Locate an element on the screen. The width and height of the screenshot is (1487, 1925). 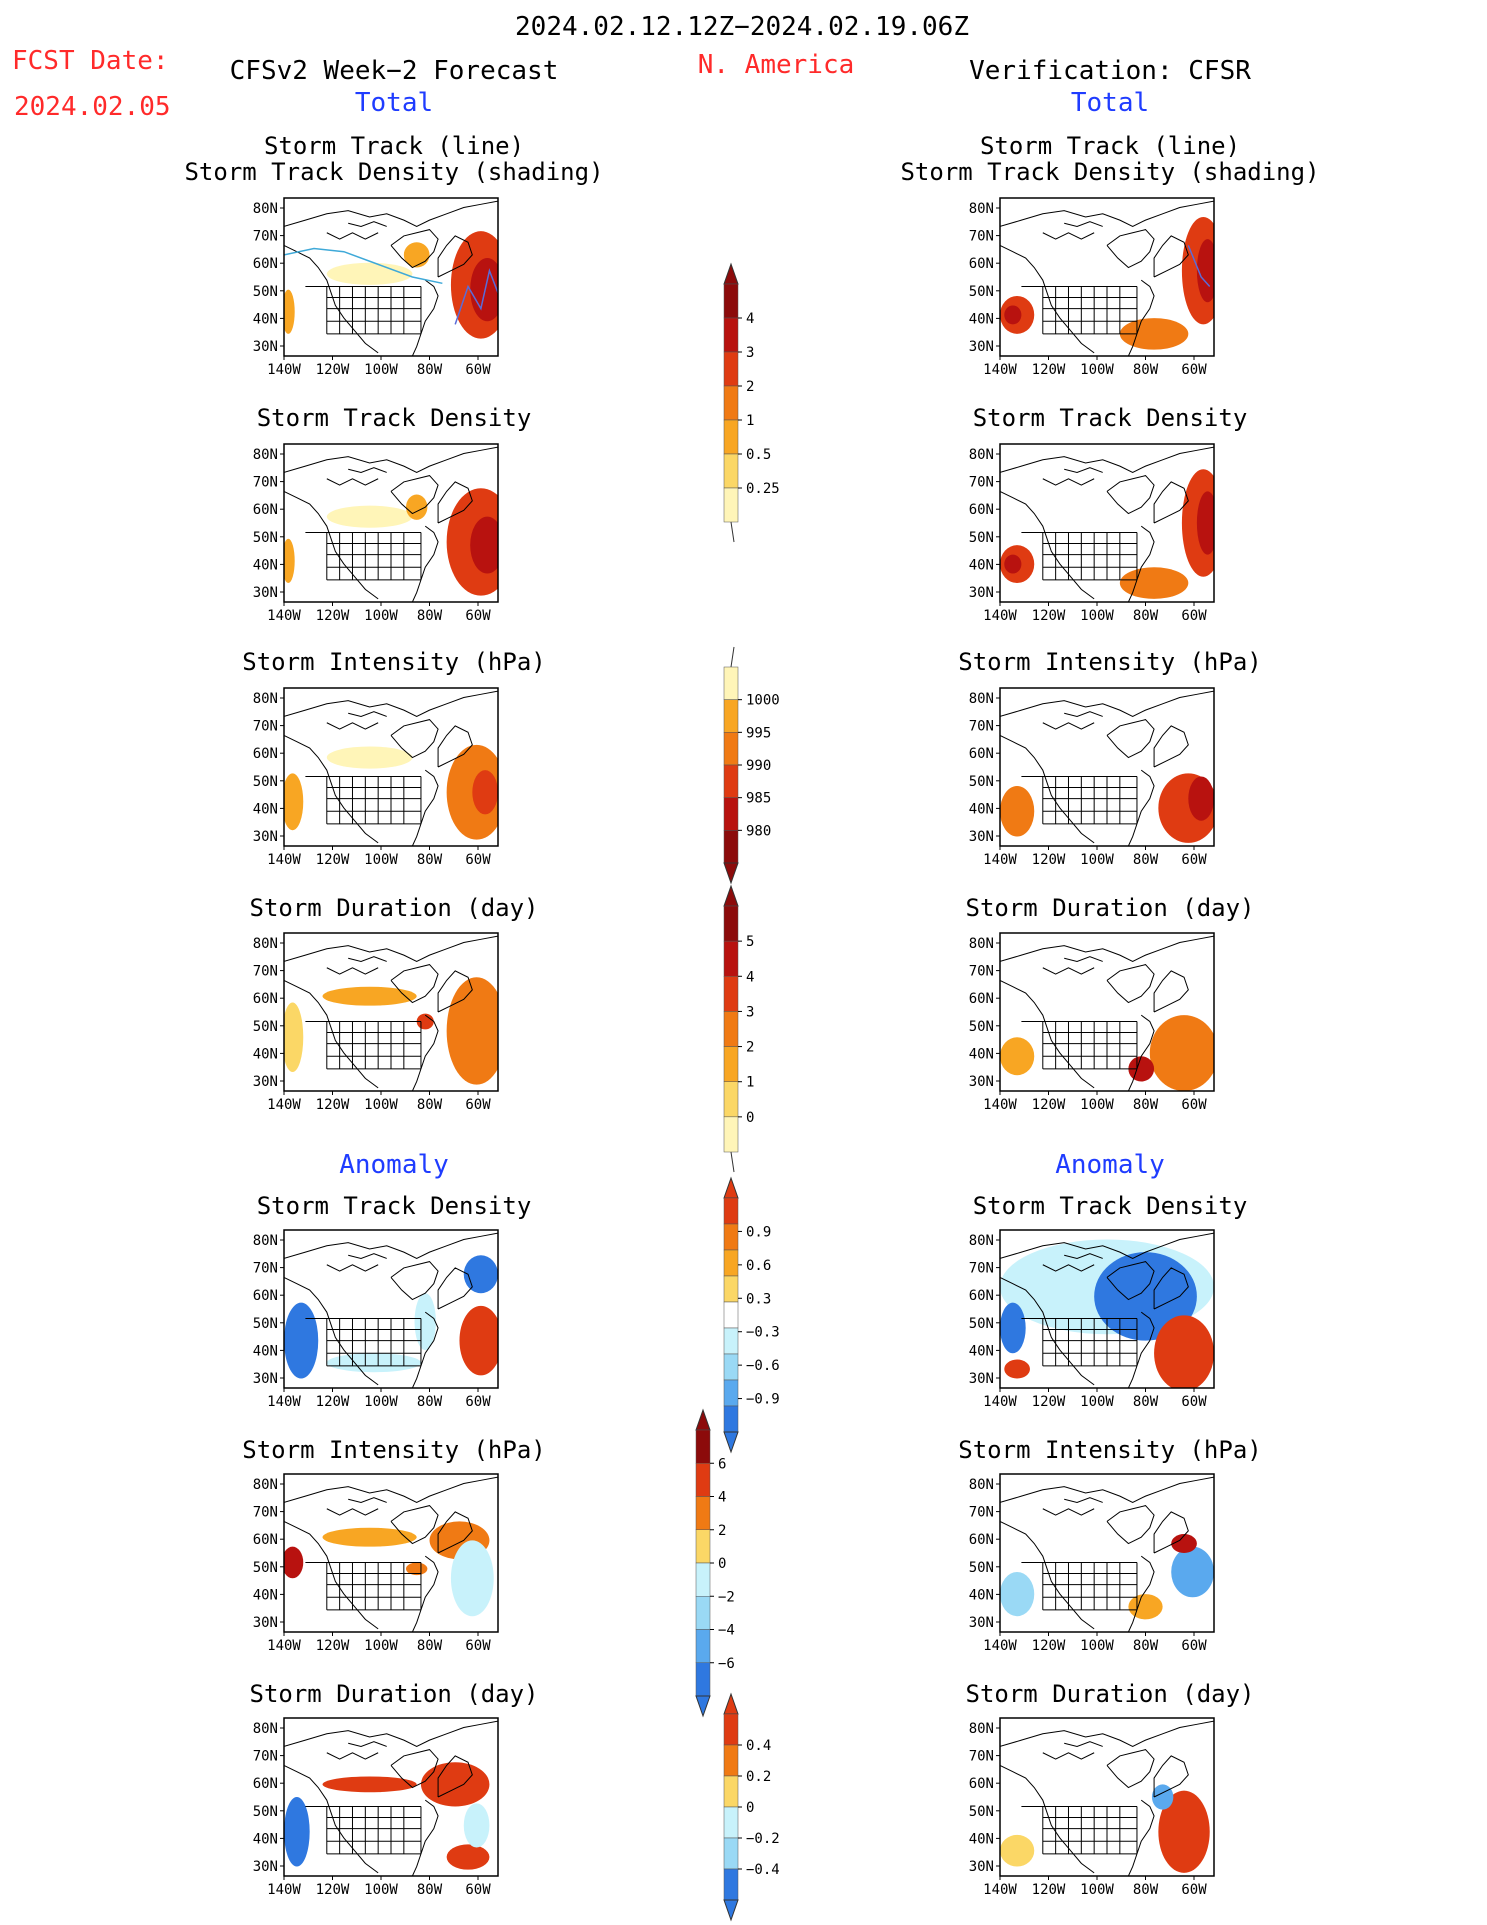
panel-title-track-line: Storm Track (line) is located at coordinates (394, 146).